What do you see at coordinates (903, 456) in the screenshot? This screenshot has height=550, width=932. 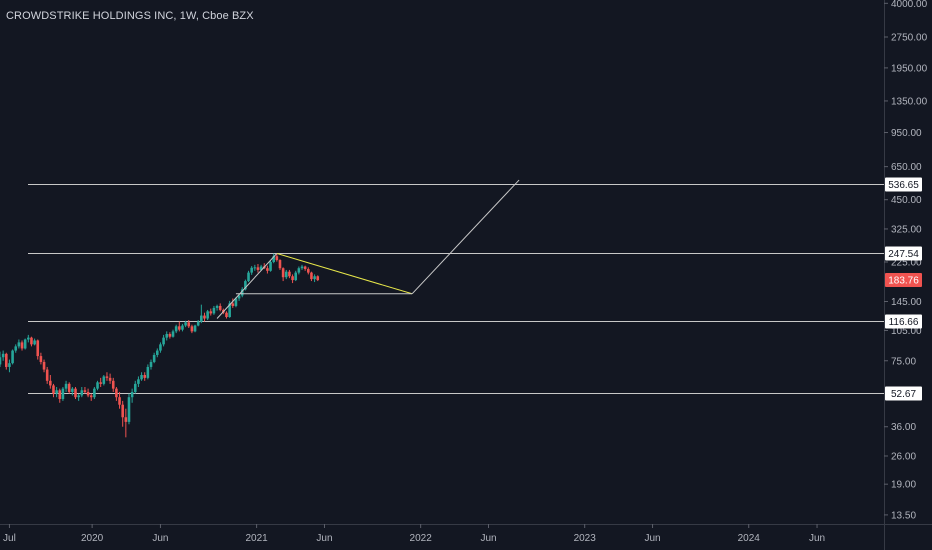 I see `price-tick-label: 26.00` at bounding box center [903, 456].